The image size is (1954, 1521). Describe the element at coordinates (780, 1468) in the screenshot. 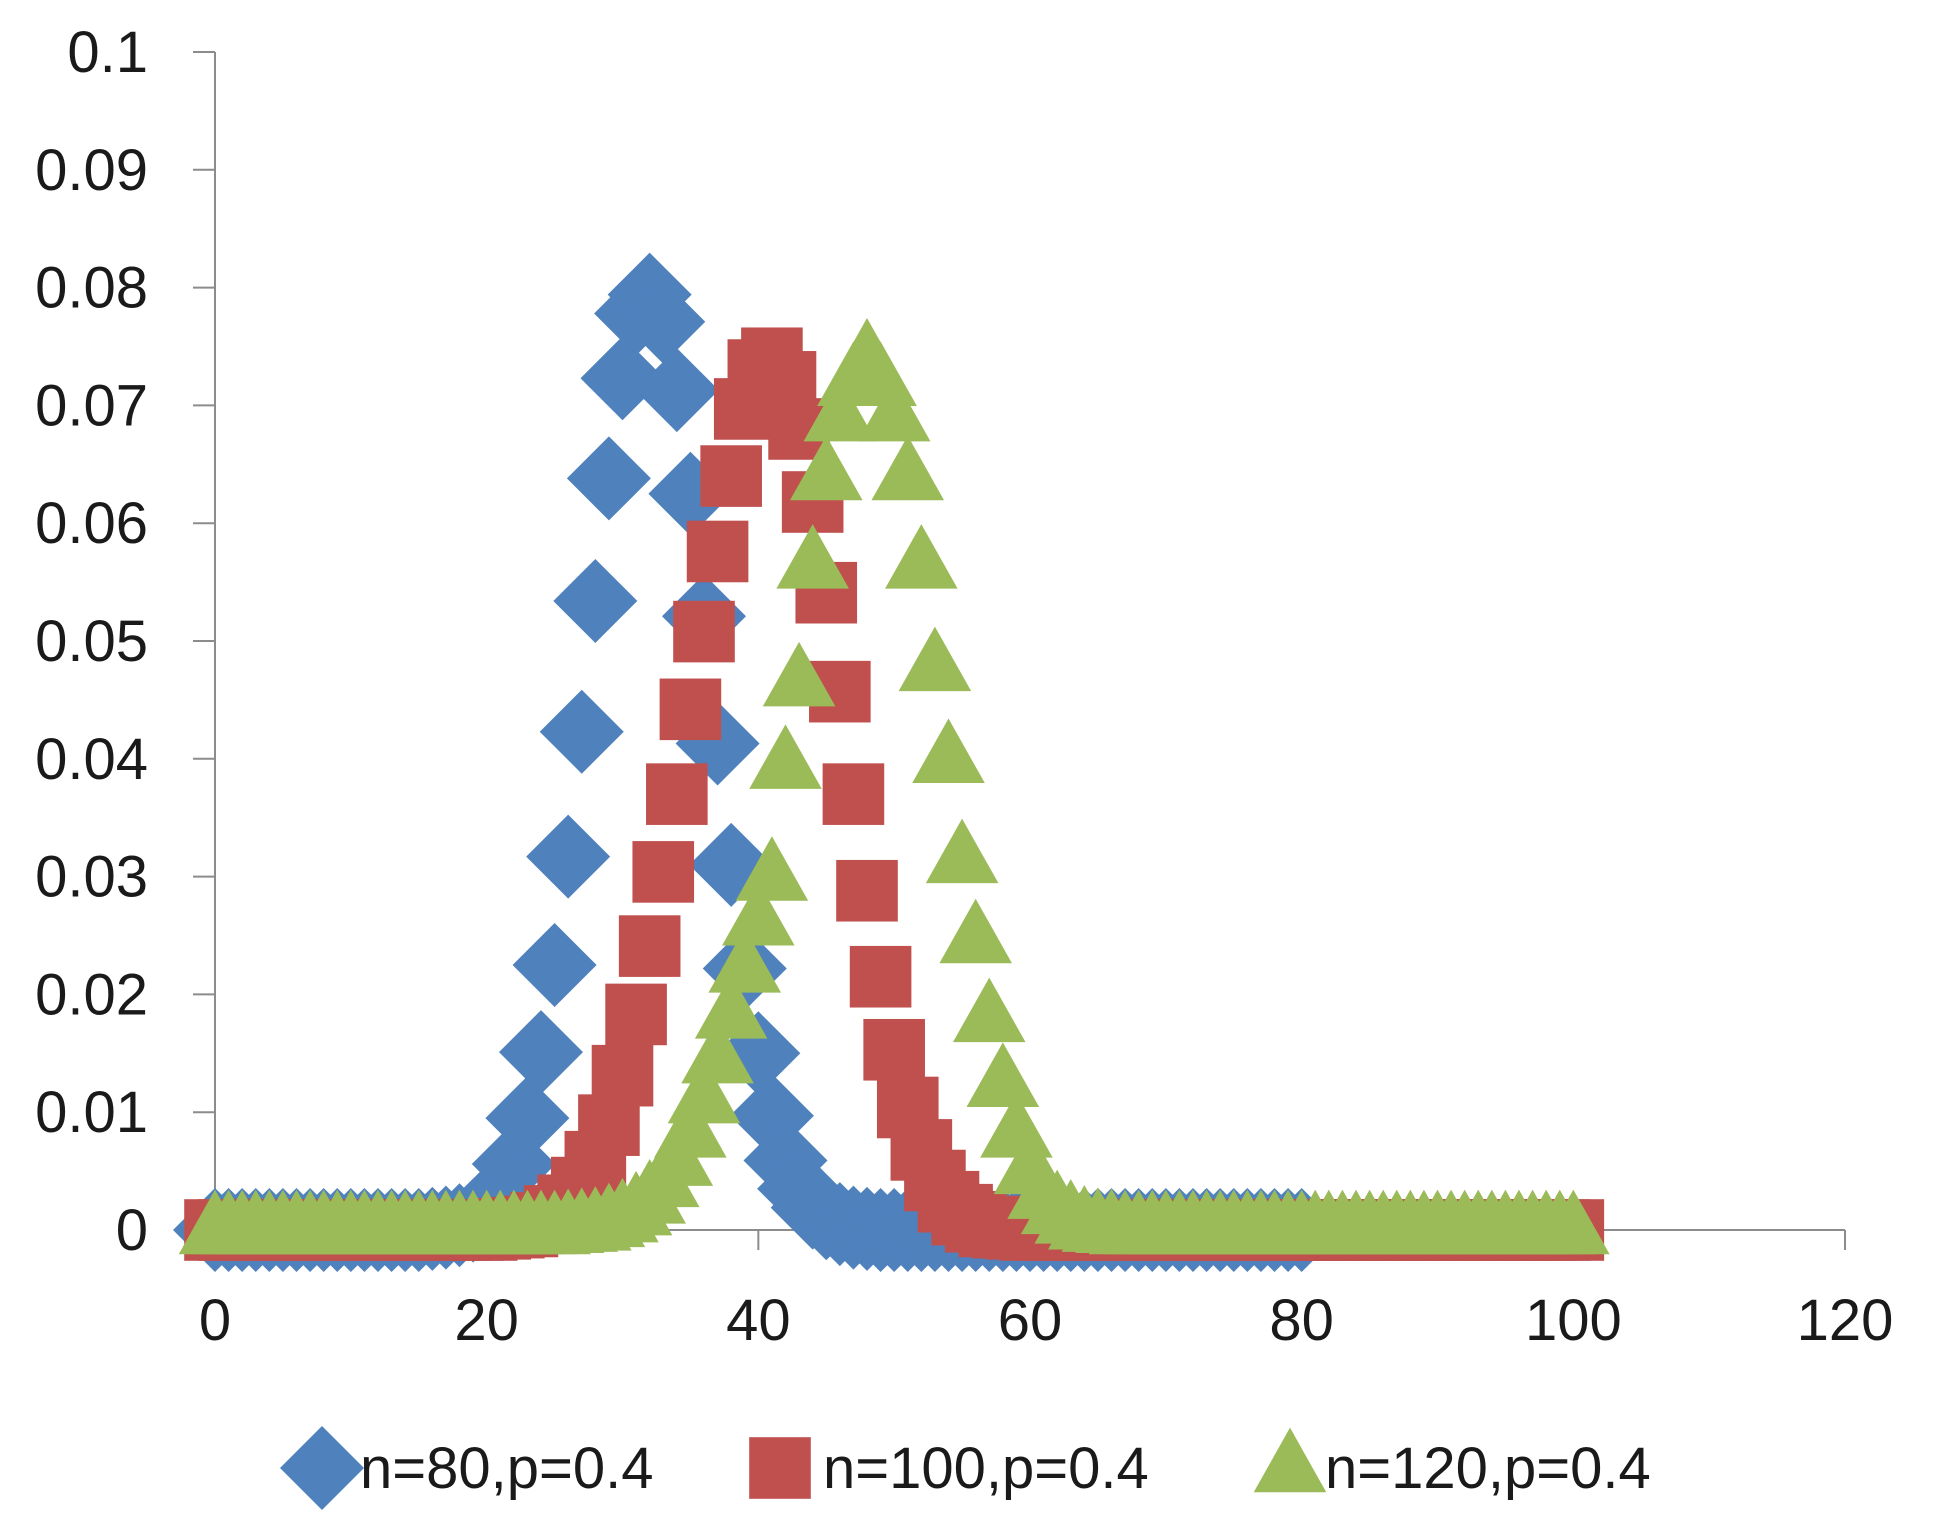

I see `legend-marker-square` at that location.